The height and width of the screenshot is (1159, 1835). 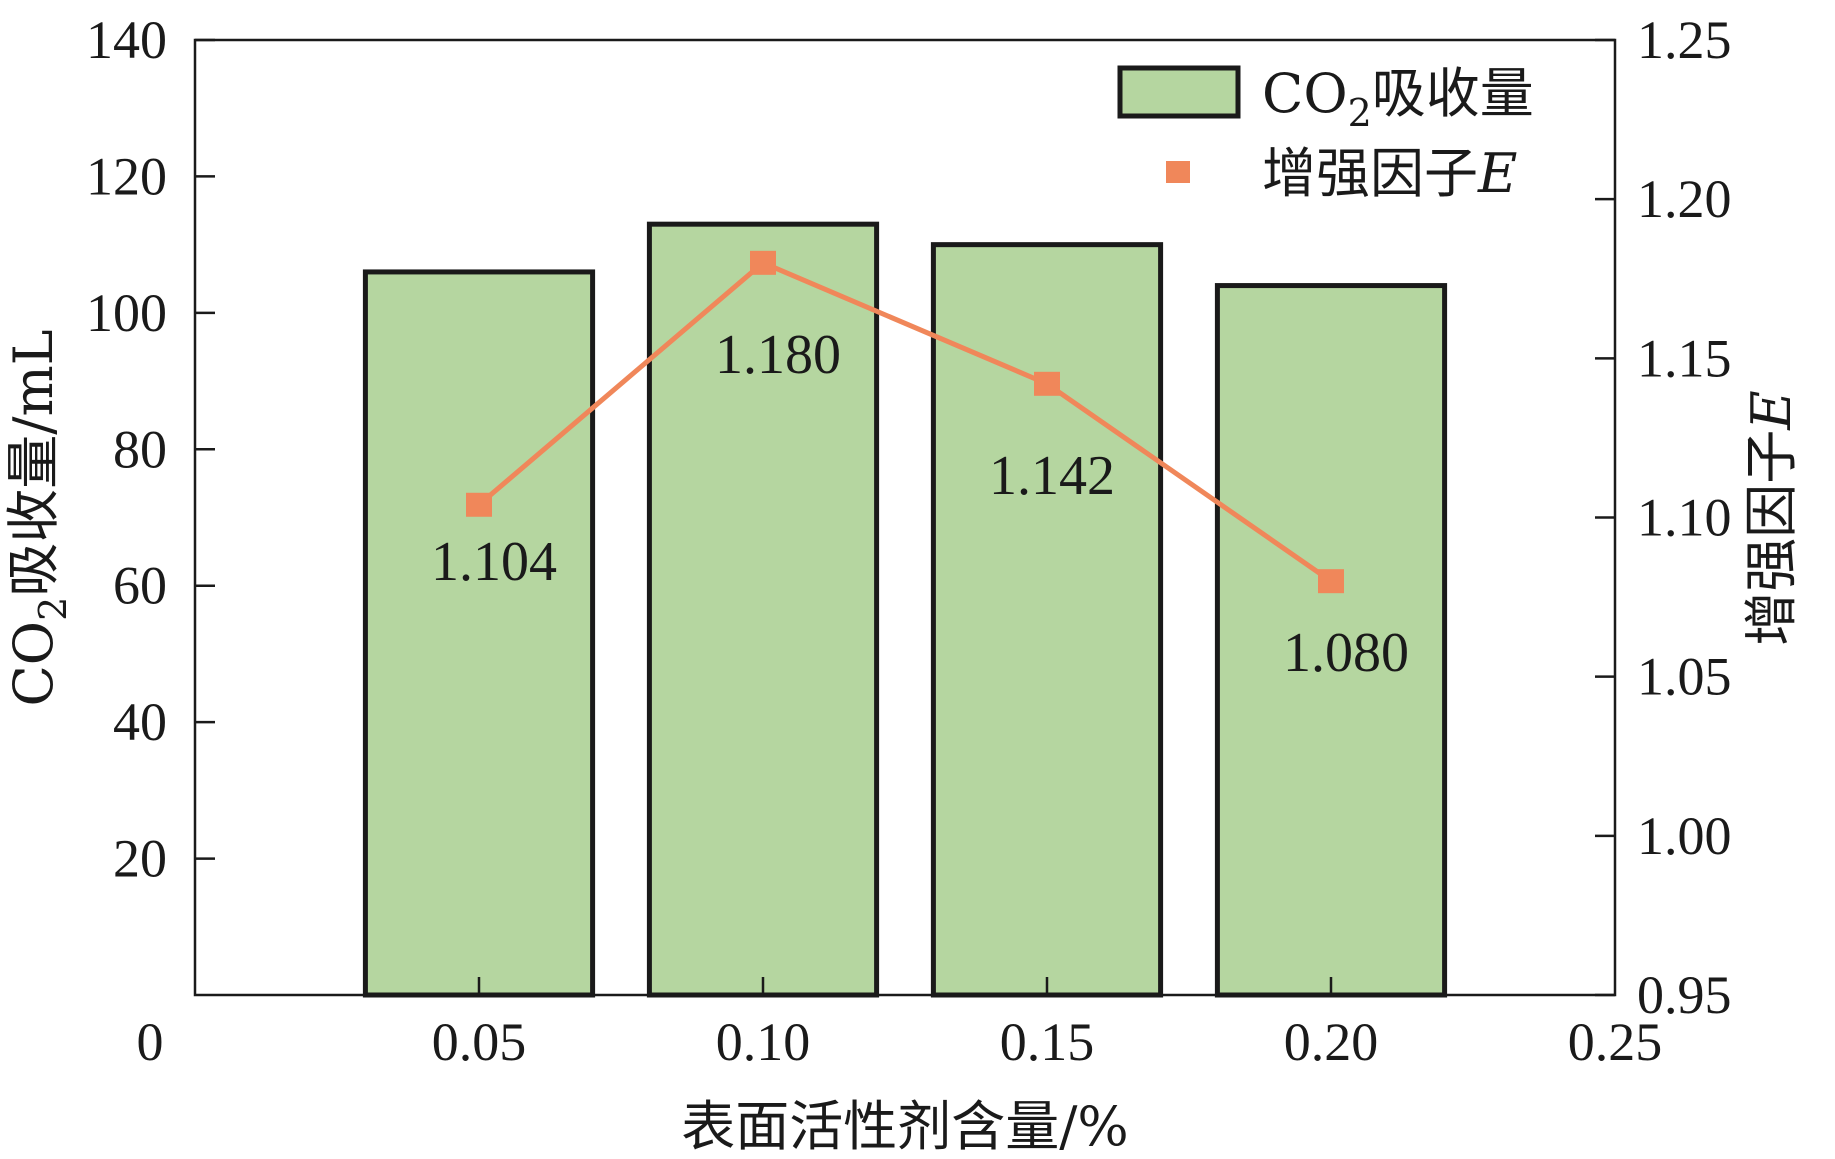 What do you see at coordinates (1684, 199) in the screenshot?
I see `y-right-tick-label-1.20: 1.20` at bounding box center [1684, 199].